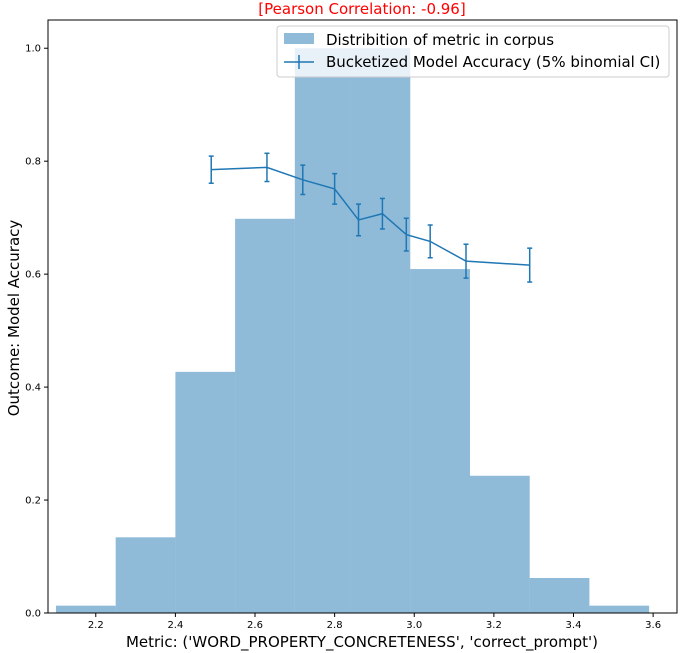  I want to click on y-tick-label: 1.0, so click(33, 49).